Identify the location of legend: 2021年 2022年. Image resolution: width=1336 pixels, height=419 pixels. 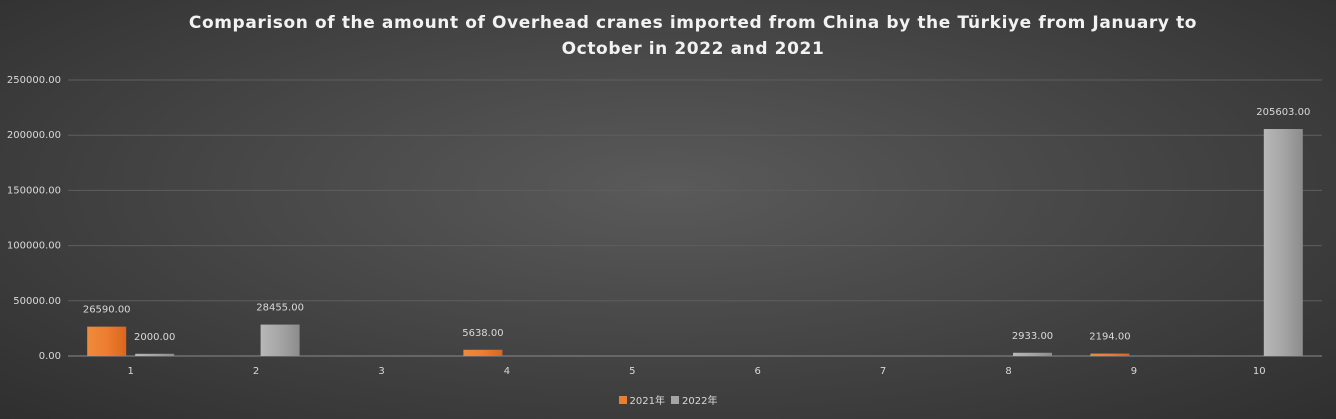
(668, 399).